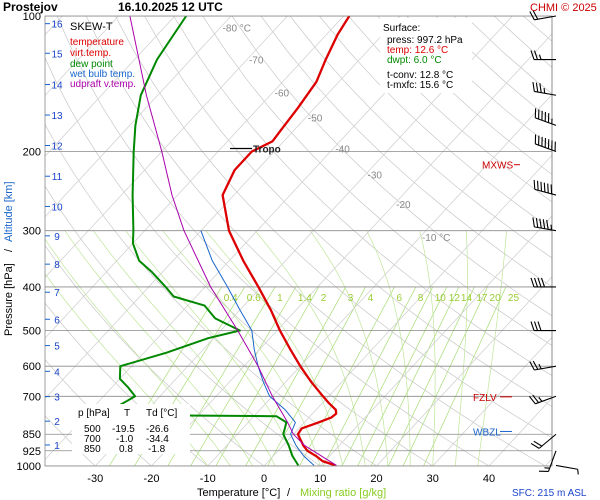  What do you see at coordinates (320, 479) in the screenshot?
I see `temperature-tick-label: 10` at bounding box center [320, 479].